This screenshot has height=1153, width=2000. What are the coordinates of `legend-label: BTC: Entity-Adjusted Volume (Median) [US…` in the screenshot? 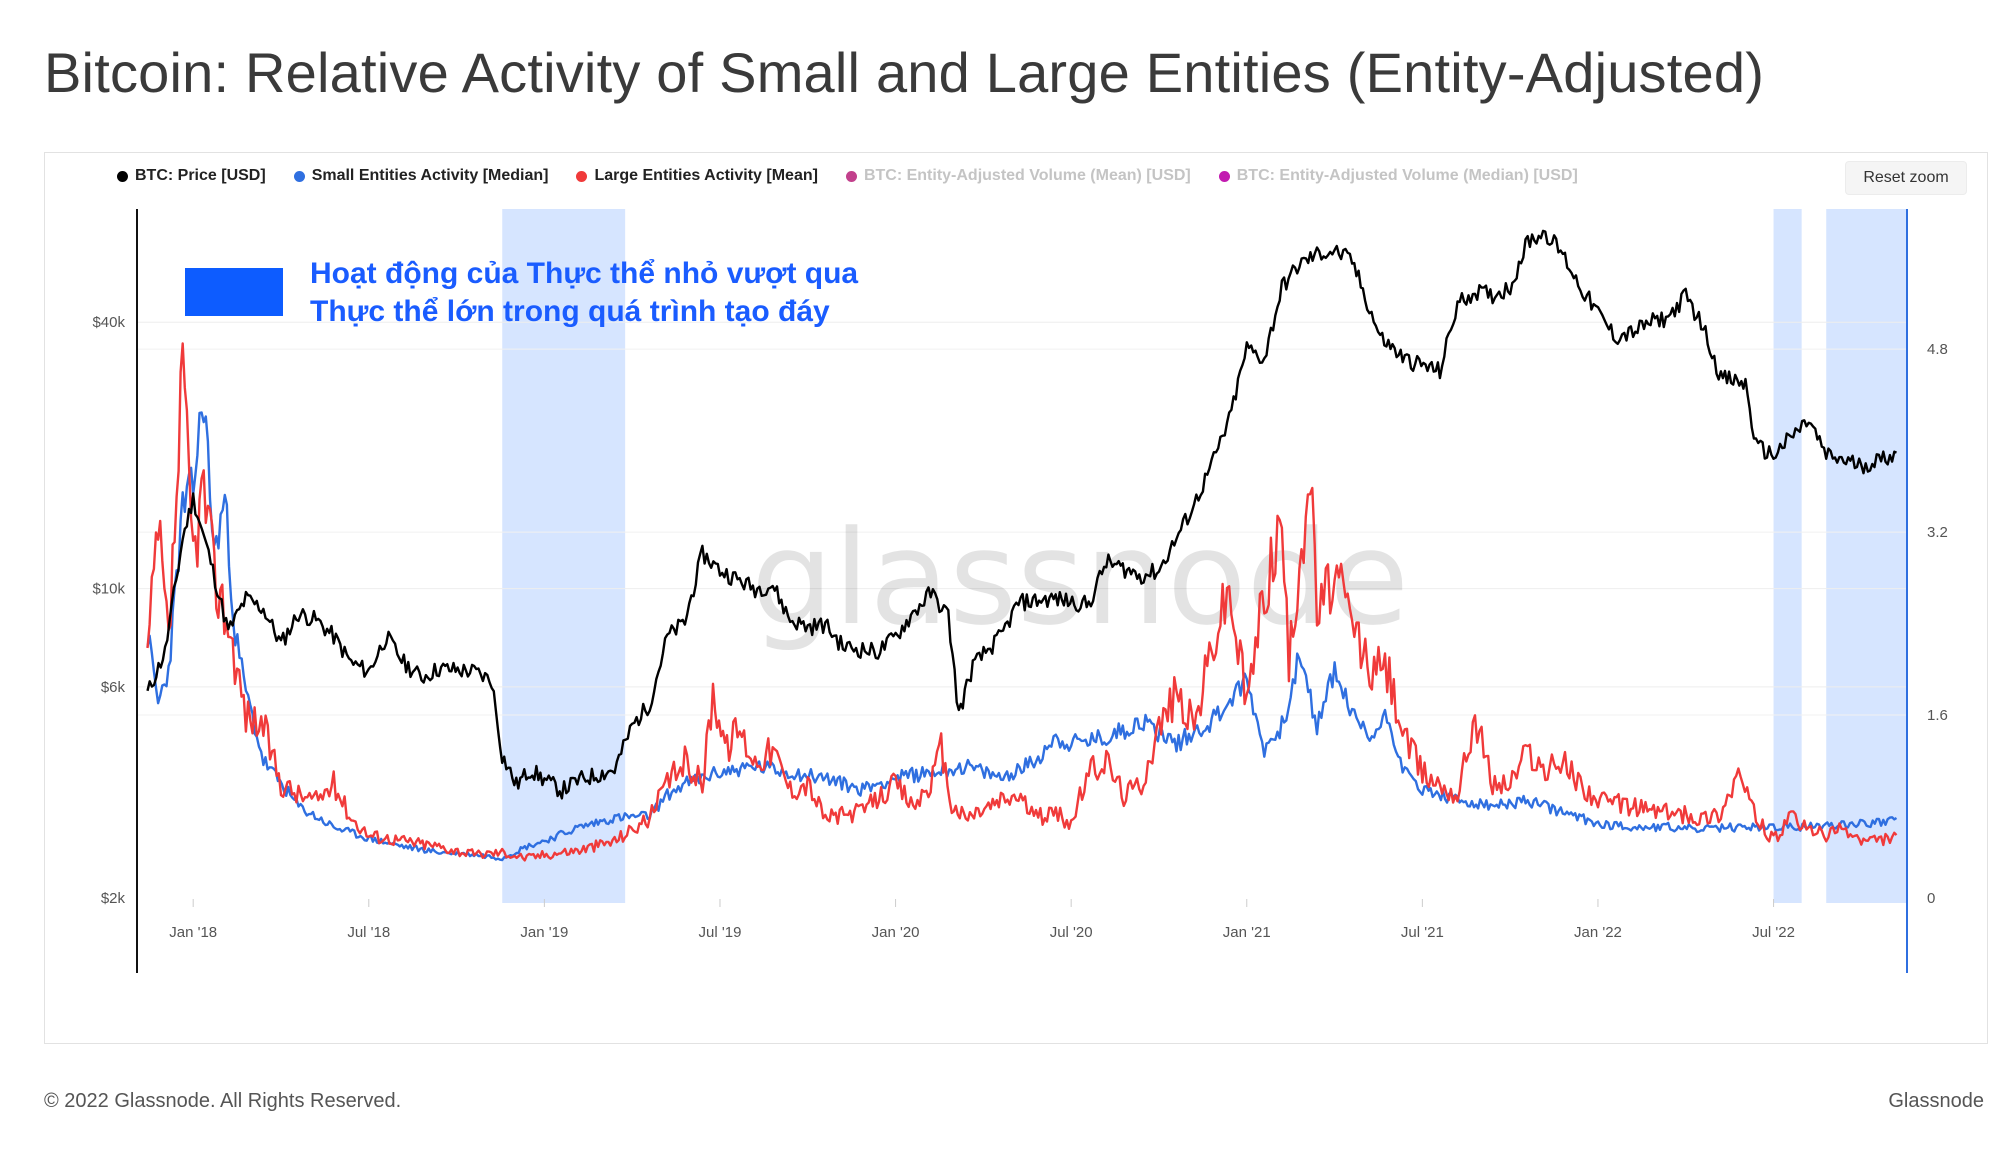 It's located at (1407, 175).